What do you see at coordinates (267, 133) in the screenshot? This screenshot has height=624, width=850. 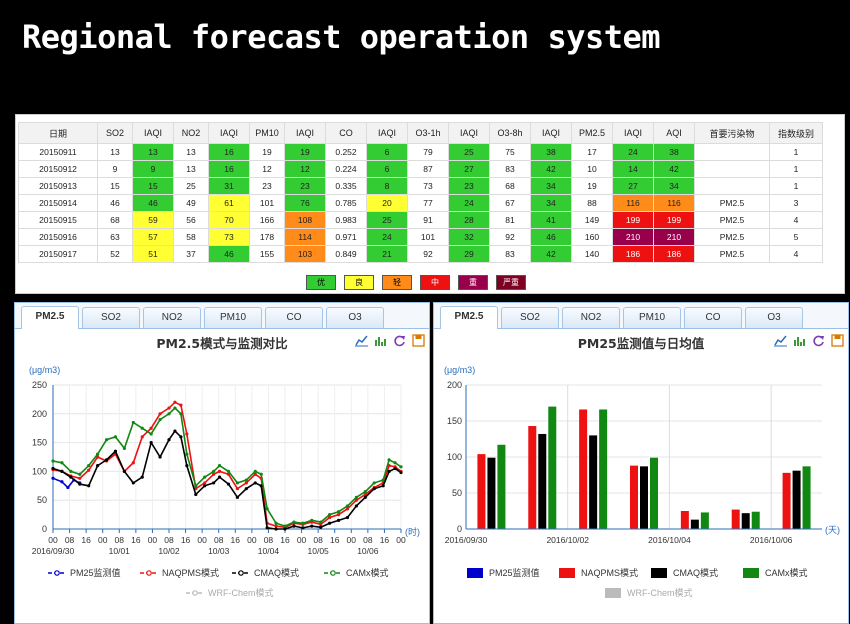 I see `column-header: PM10` at bounding box center [267, 133].